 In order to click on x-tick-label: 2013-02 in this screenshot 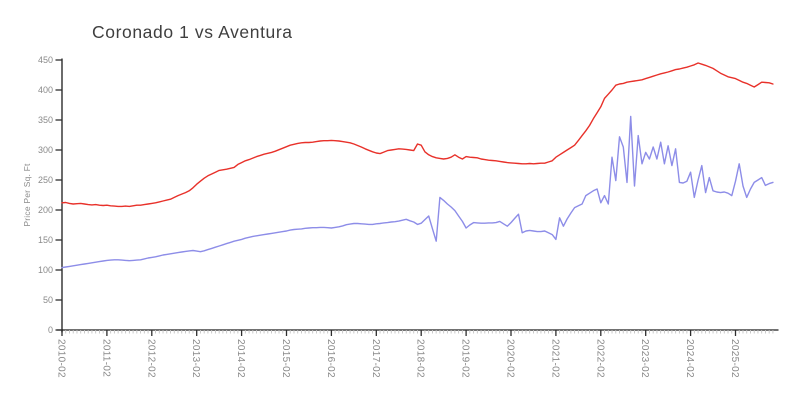, I will do `click(195, 358)`.